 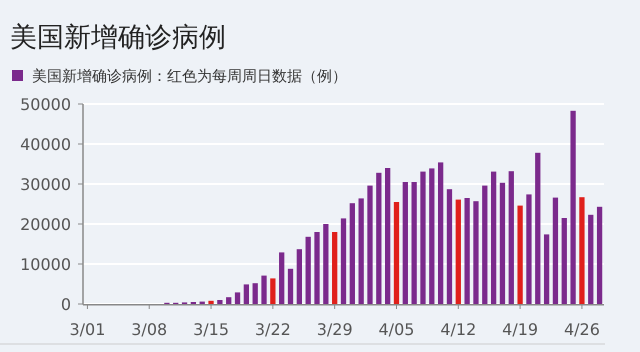 I want to click on x-tick-label: 3/08, so click(x=149, y=329).